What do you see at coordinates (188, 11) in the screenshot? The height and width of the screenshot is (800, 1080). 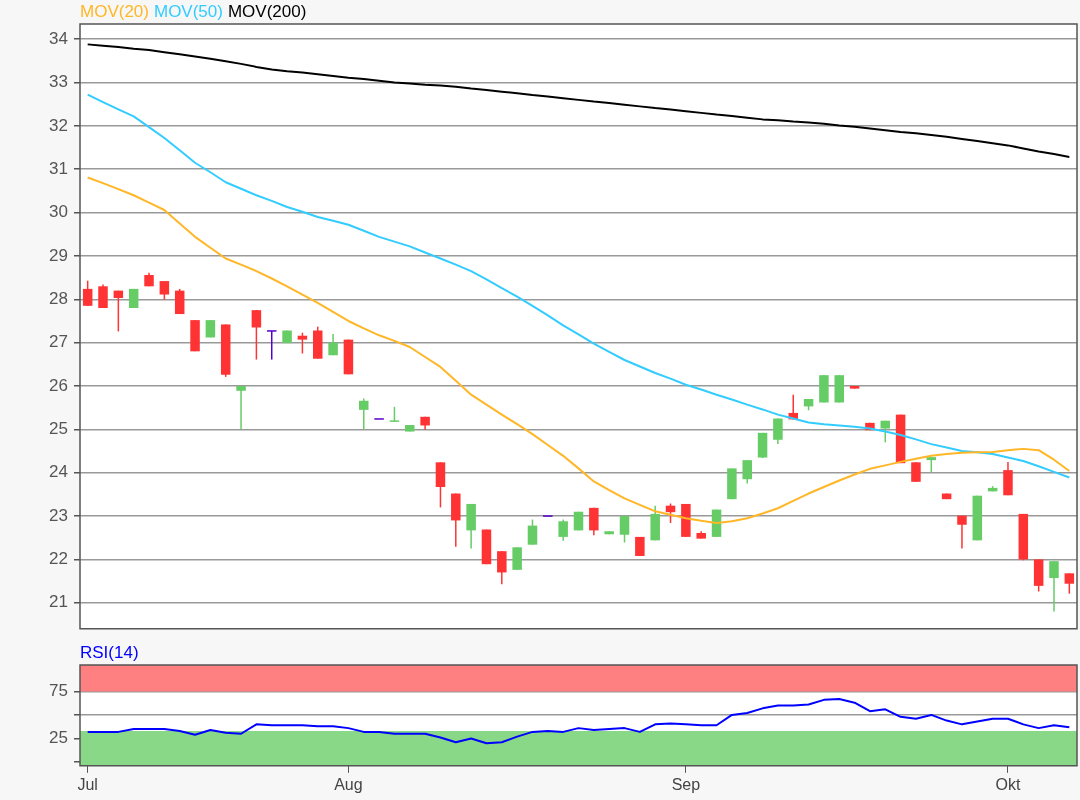 I see `text: MOV(50)` at bounding box center [188, 11].